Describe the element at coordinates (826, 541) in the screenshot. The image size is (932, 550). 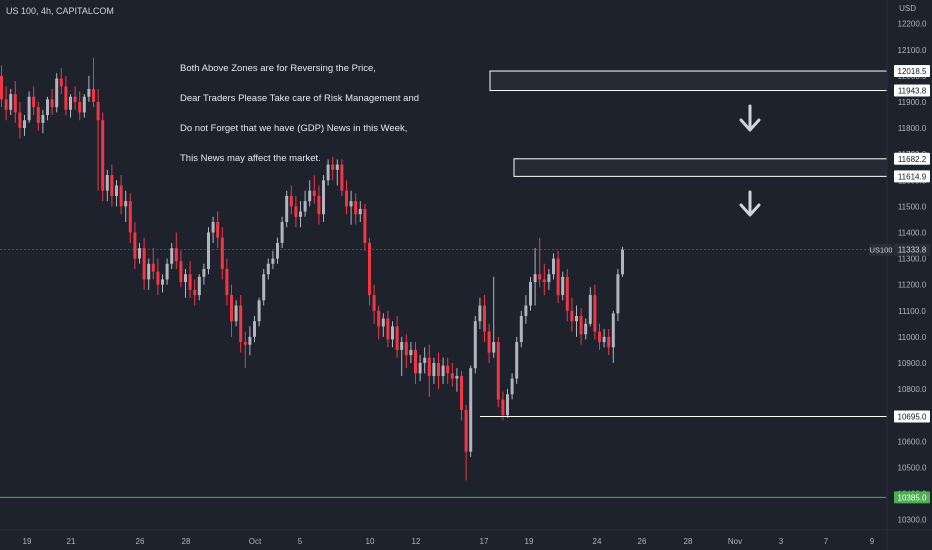
I see `x-tick-label: 7` at that location.